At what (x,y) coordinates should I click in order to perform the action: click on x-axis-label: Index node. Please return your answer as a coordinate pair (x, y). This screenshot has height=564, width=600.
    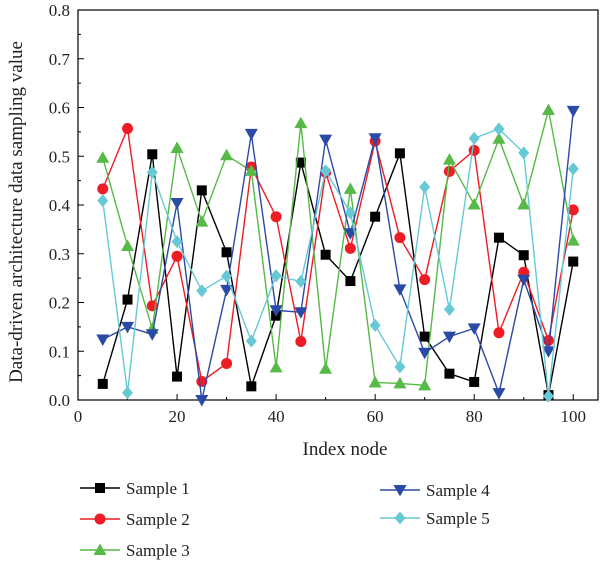
    Looking at the image, I should click on (345, 449).